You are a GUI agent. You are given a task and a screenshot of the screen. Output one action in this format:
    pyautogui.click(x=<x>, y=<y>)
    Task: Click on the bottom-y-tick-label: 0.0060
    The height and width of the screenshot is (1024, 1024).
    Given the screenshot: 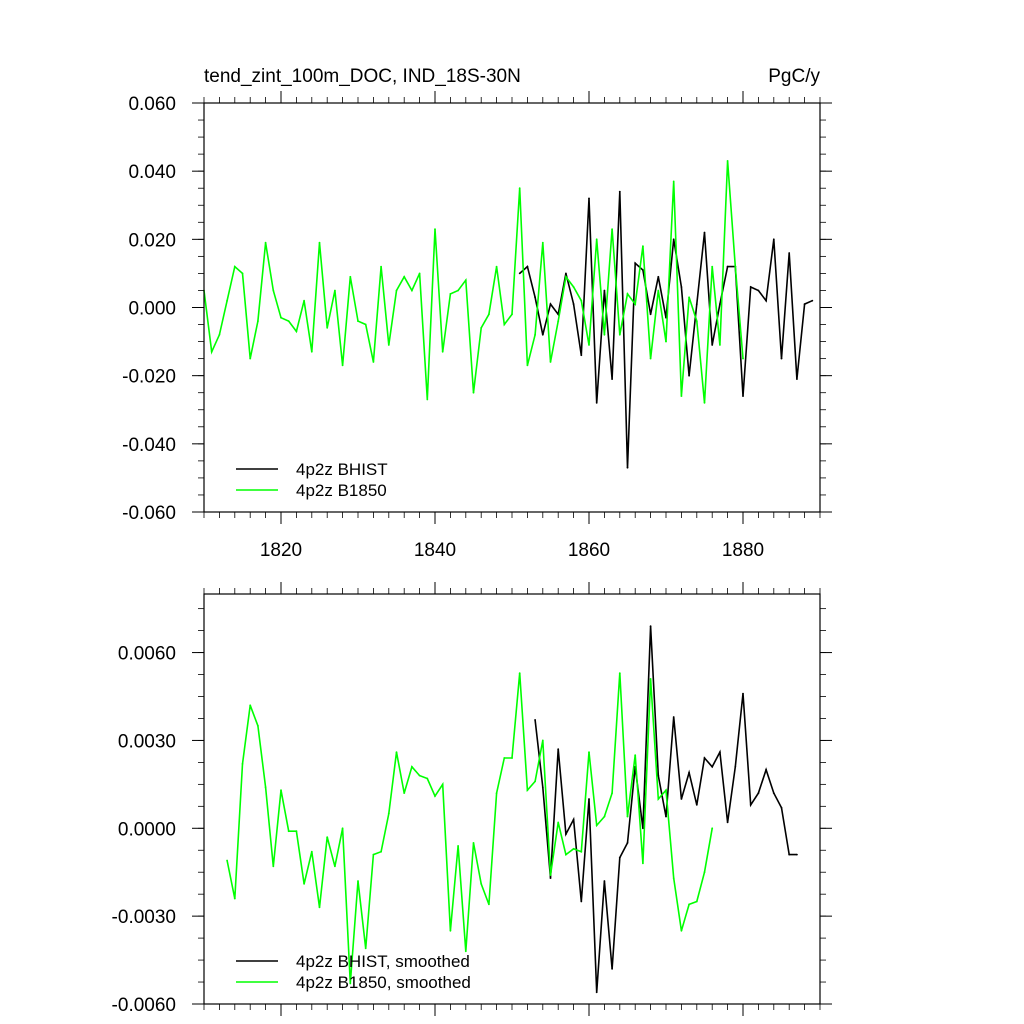 What is the action you would take?
    pyautogui.click(x=147, y=654)
    